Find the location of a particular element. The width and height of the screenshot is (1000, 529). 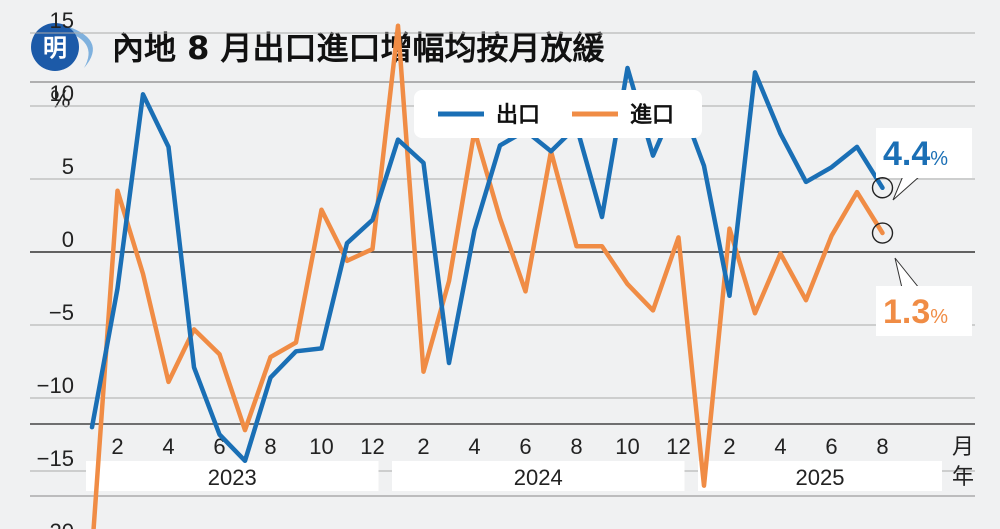

callout-export-value: 4.4 is located at coordinates (906, 154).